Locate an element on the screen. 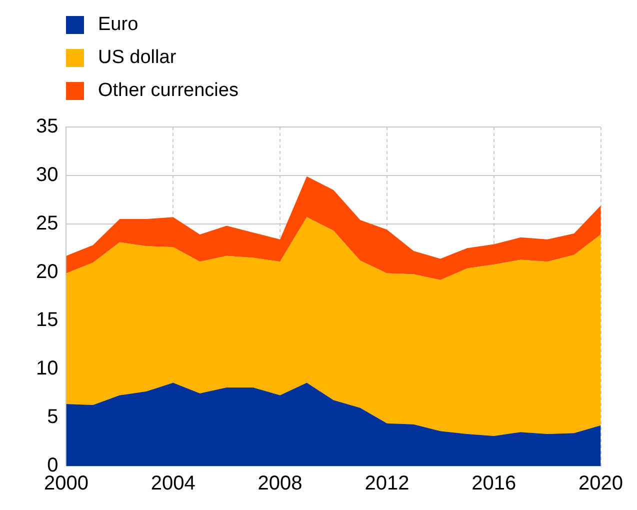 This screenshot has width=637, height=510. y-tick-label: 10 is located at coordinates (47, 369).